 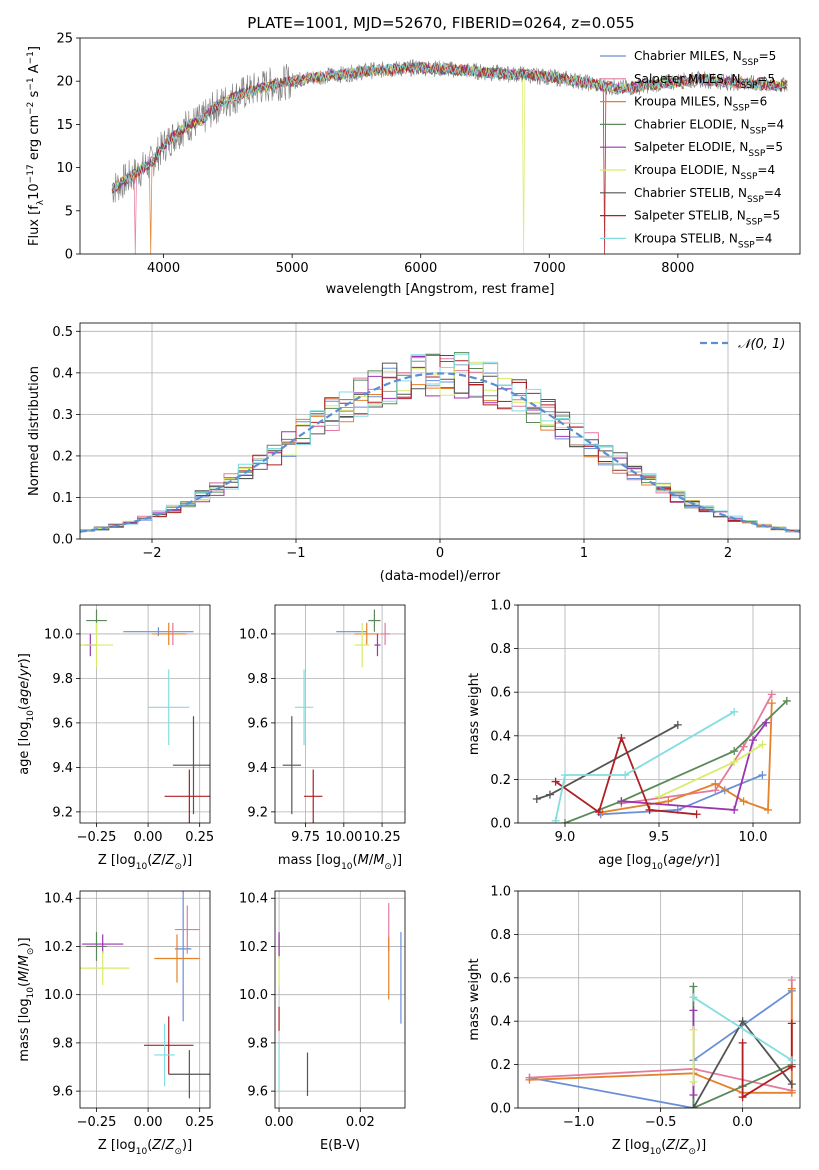 I want to click on x-tick-label: 0.02, so click(x=360, y=1122).